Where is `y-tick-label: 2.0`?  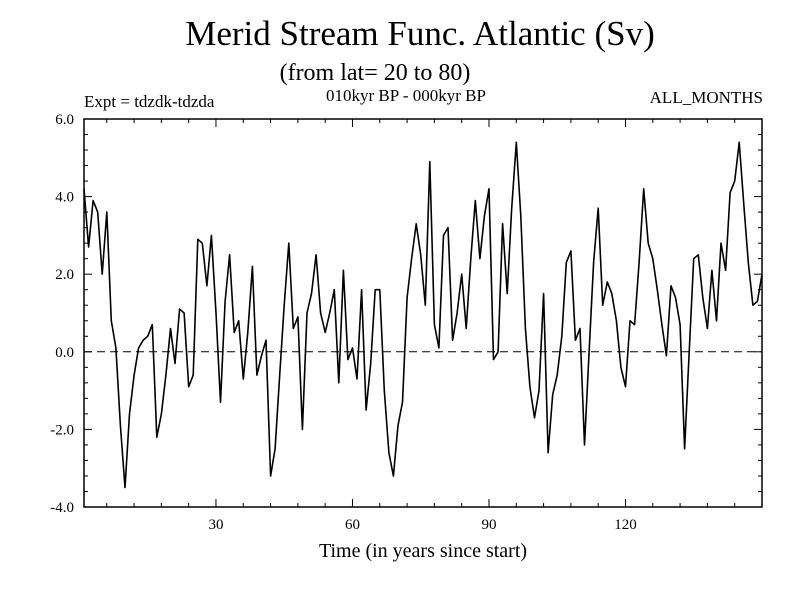 y-tick-label: 2.0 is located at coordinates (64, 275).